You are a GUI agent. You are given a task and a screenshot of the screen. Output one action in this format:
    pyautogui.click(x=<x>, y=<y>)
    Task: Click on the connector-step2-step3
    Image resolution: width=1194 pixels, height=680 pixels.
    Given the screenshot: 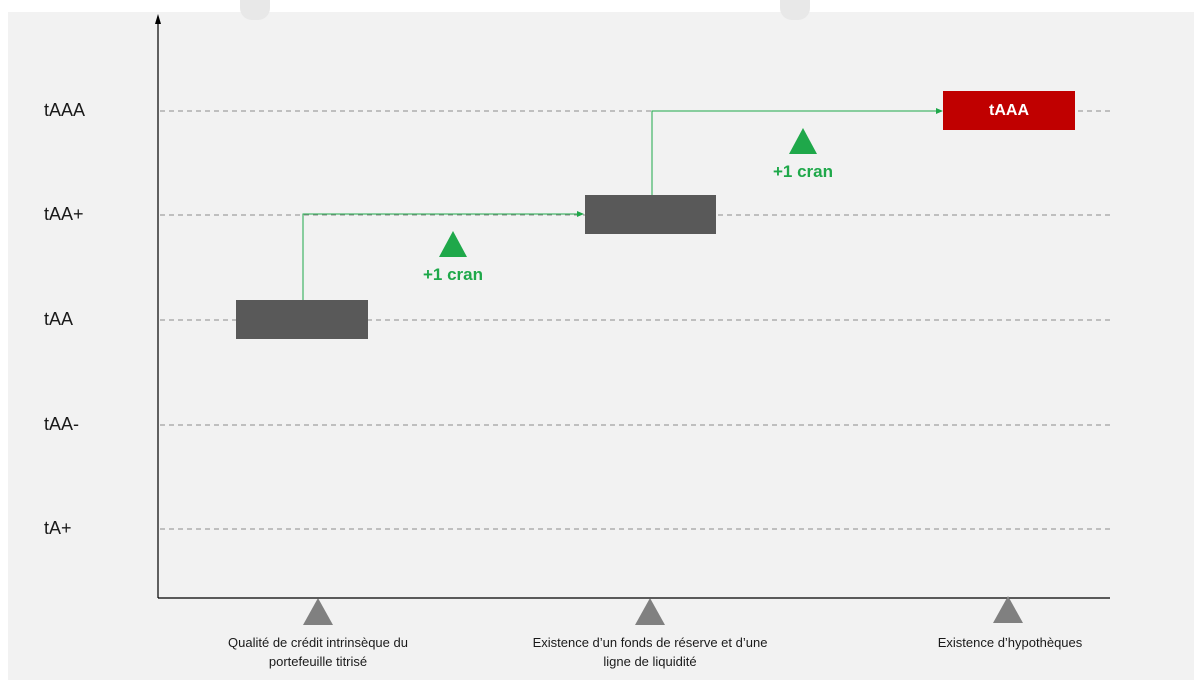 What is the action you would take?
    pyautogui.click(x=794, y=152)
    